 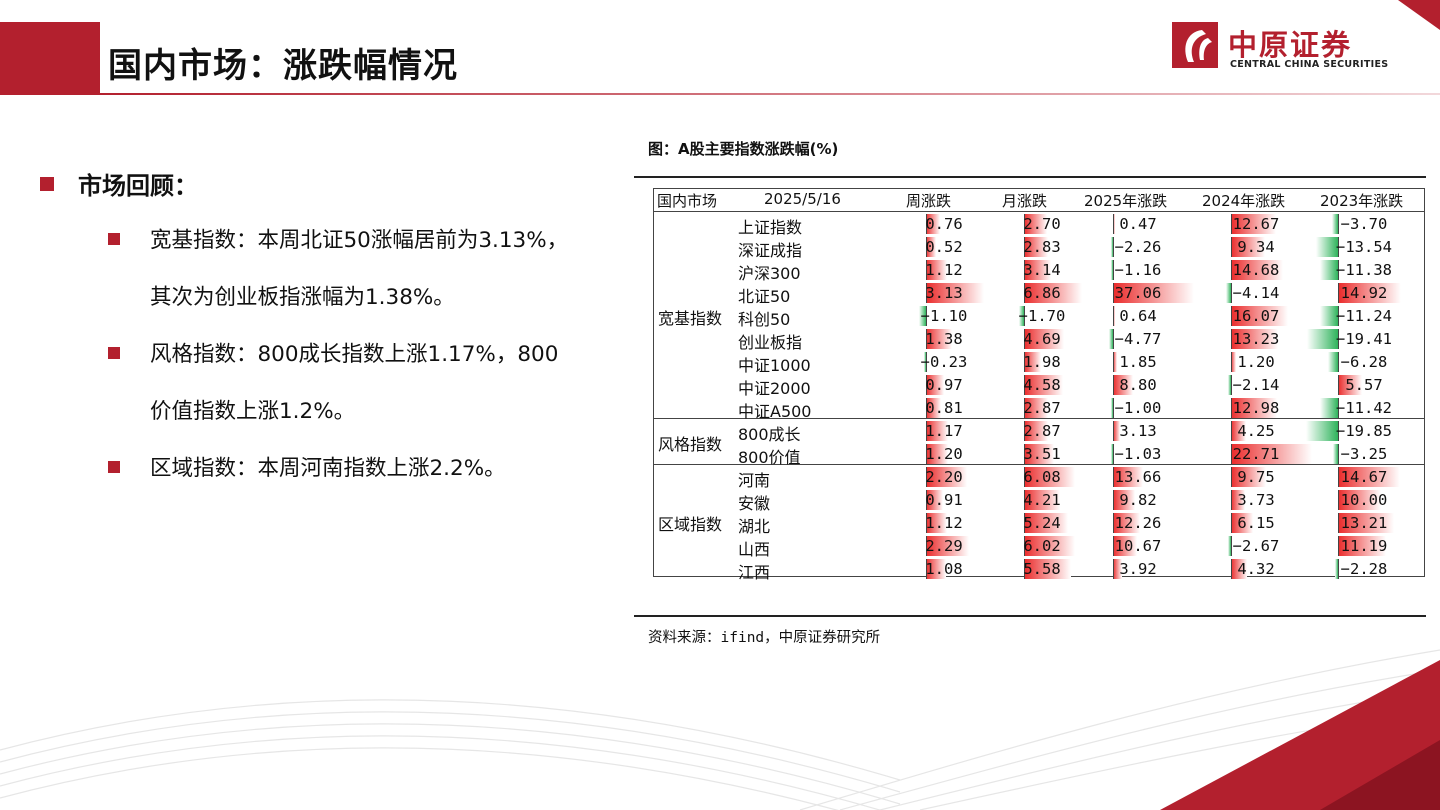 What do you see at coordinates (1138, 316) in the screenshot?
I see `value-cell: 0.64` at bounding box center [1138, 316].